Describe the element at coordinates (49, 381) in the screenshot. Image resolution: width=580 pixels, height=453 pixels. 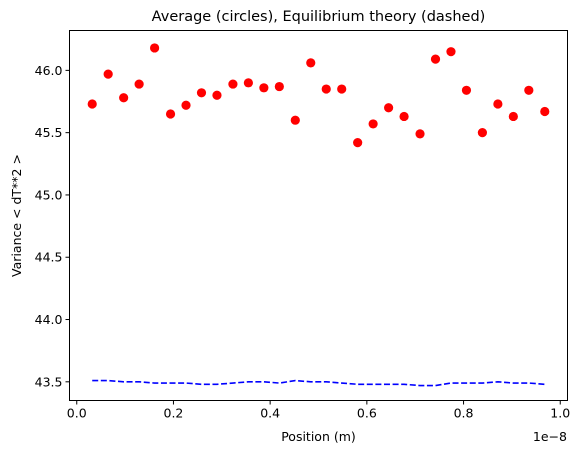
I see `y-tick-label: 43.5` at that location.